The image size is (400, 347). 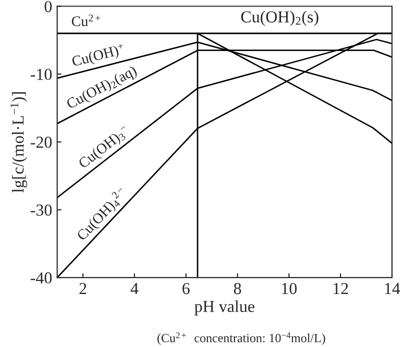 I want to click on y-tick-label: 0, so click(x=48, y=6).